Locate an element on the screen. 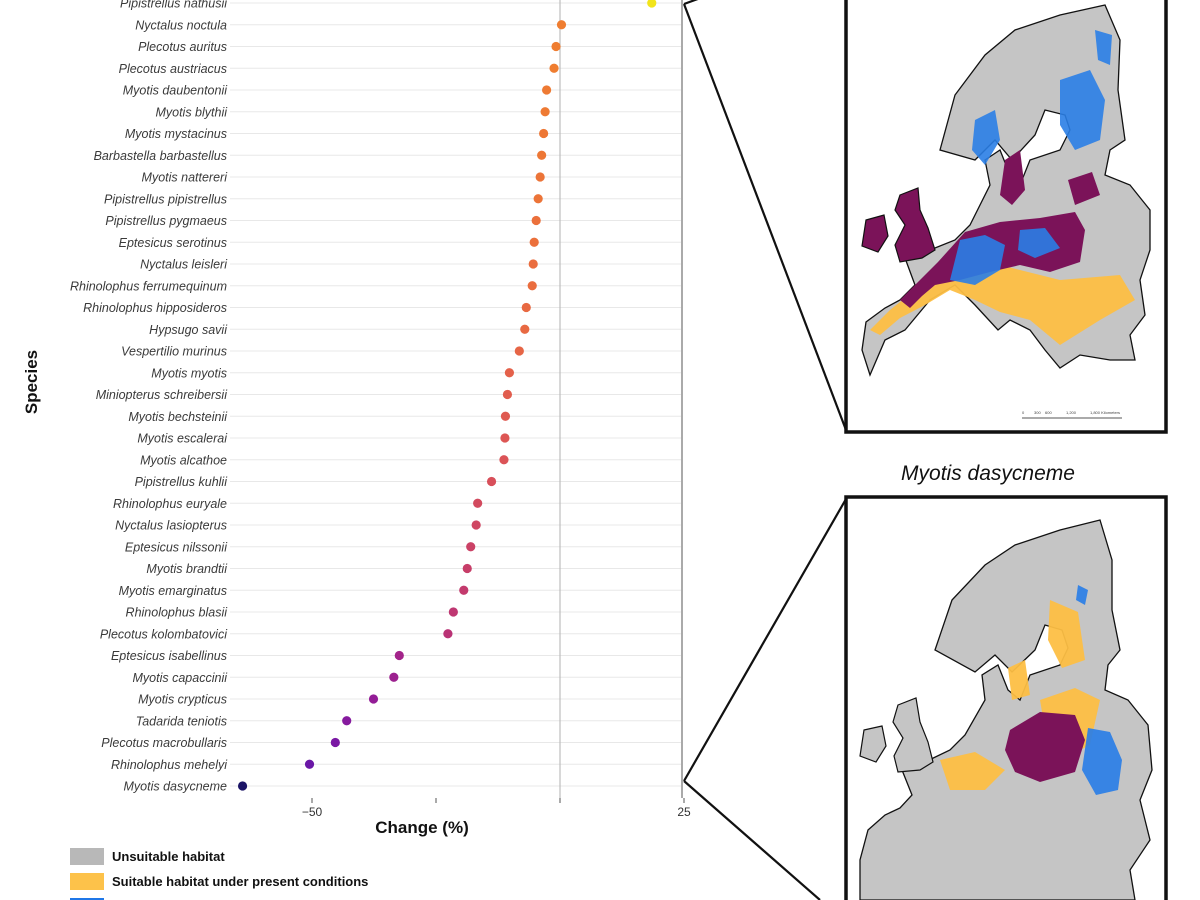  y-axis-title: Species is located at coordinates (31, 382).